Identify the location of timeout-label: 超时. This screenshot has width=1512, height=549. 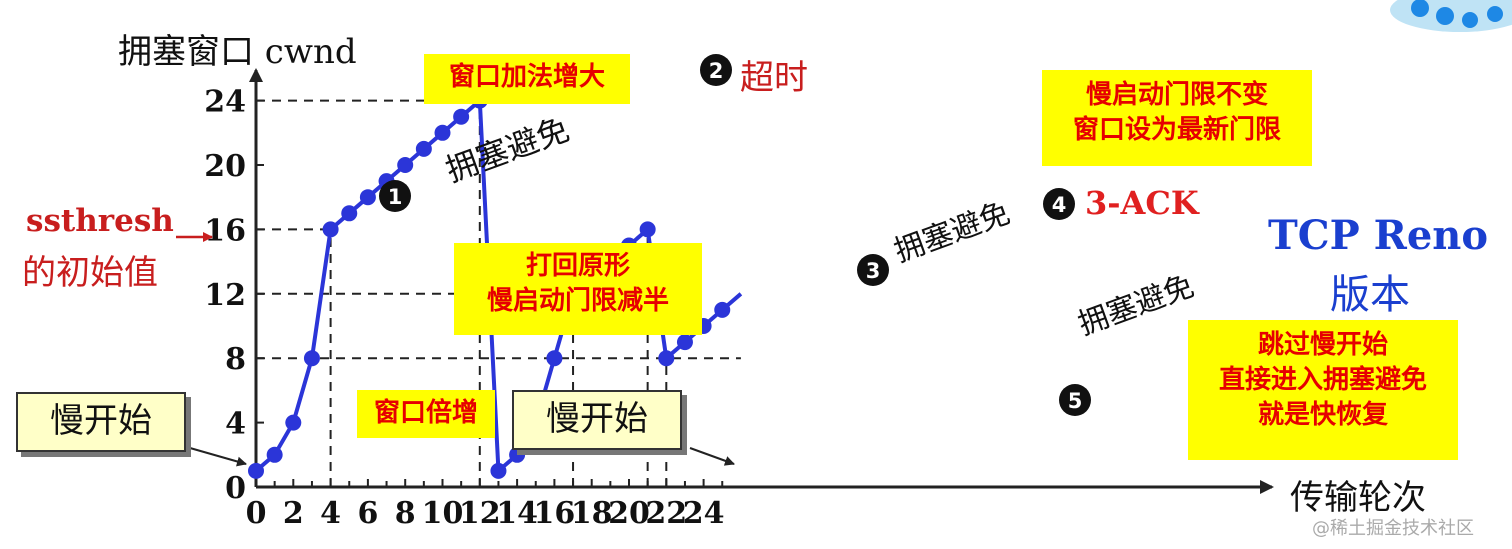
(774, 78).